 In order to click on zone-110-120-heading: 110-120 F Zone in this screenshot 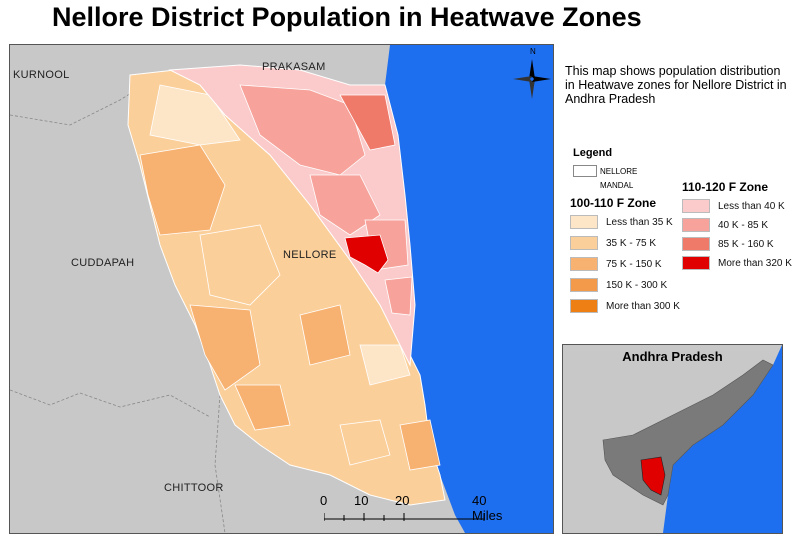, I will do `click(725, 187)`.